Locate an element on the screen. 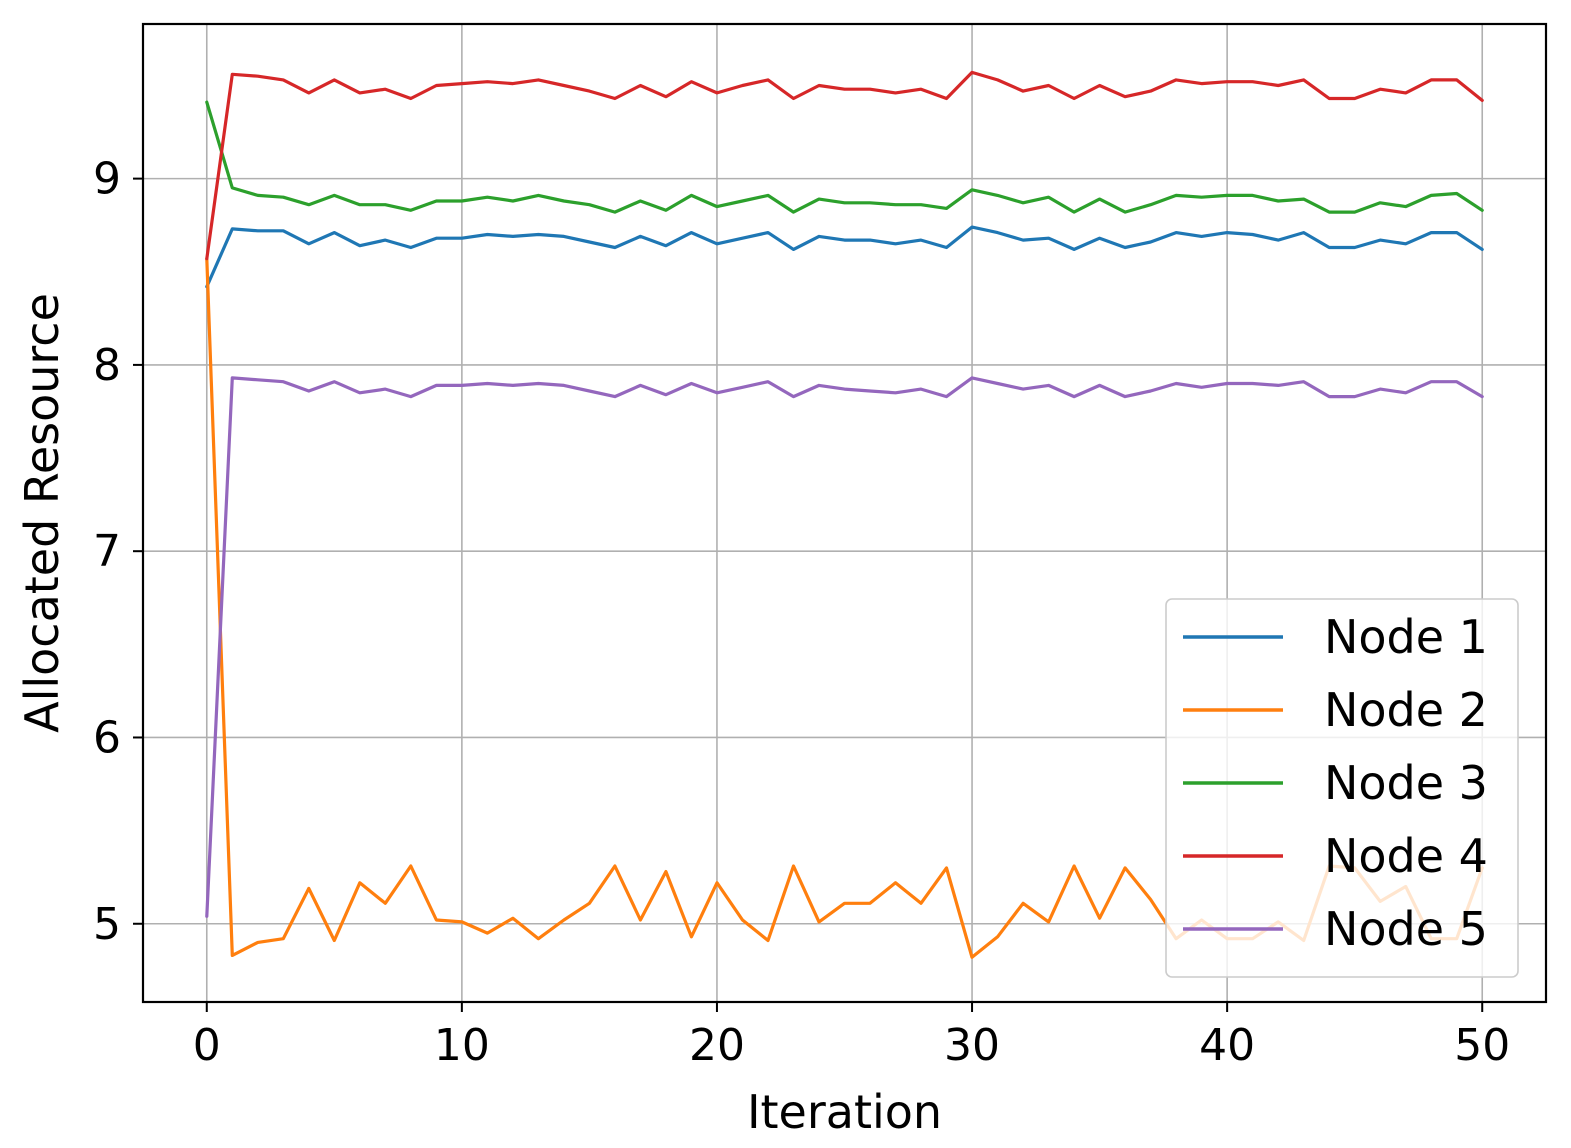 The height and width of the screenshot is (1148, 1571). legend-box is located at coordinates (1342, 788).